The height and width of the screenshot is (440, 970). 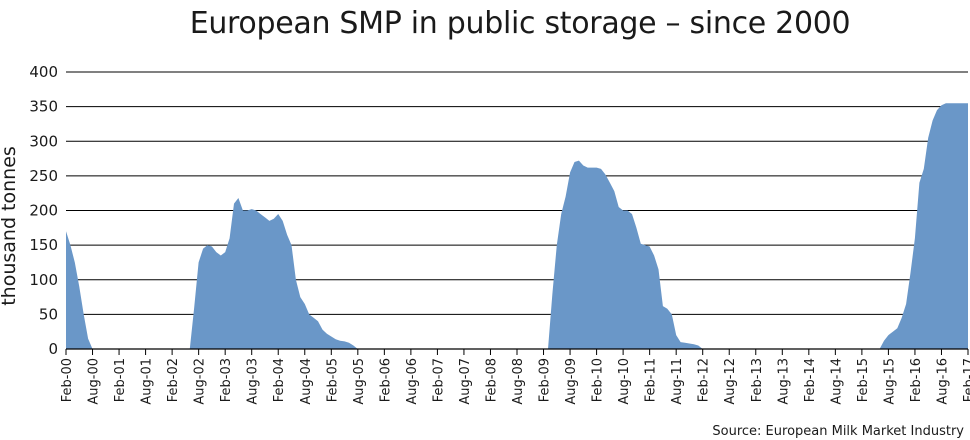 I want to click on x-tick-label: Feb-01, so click(x=120, y=380).